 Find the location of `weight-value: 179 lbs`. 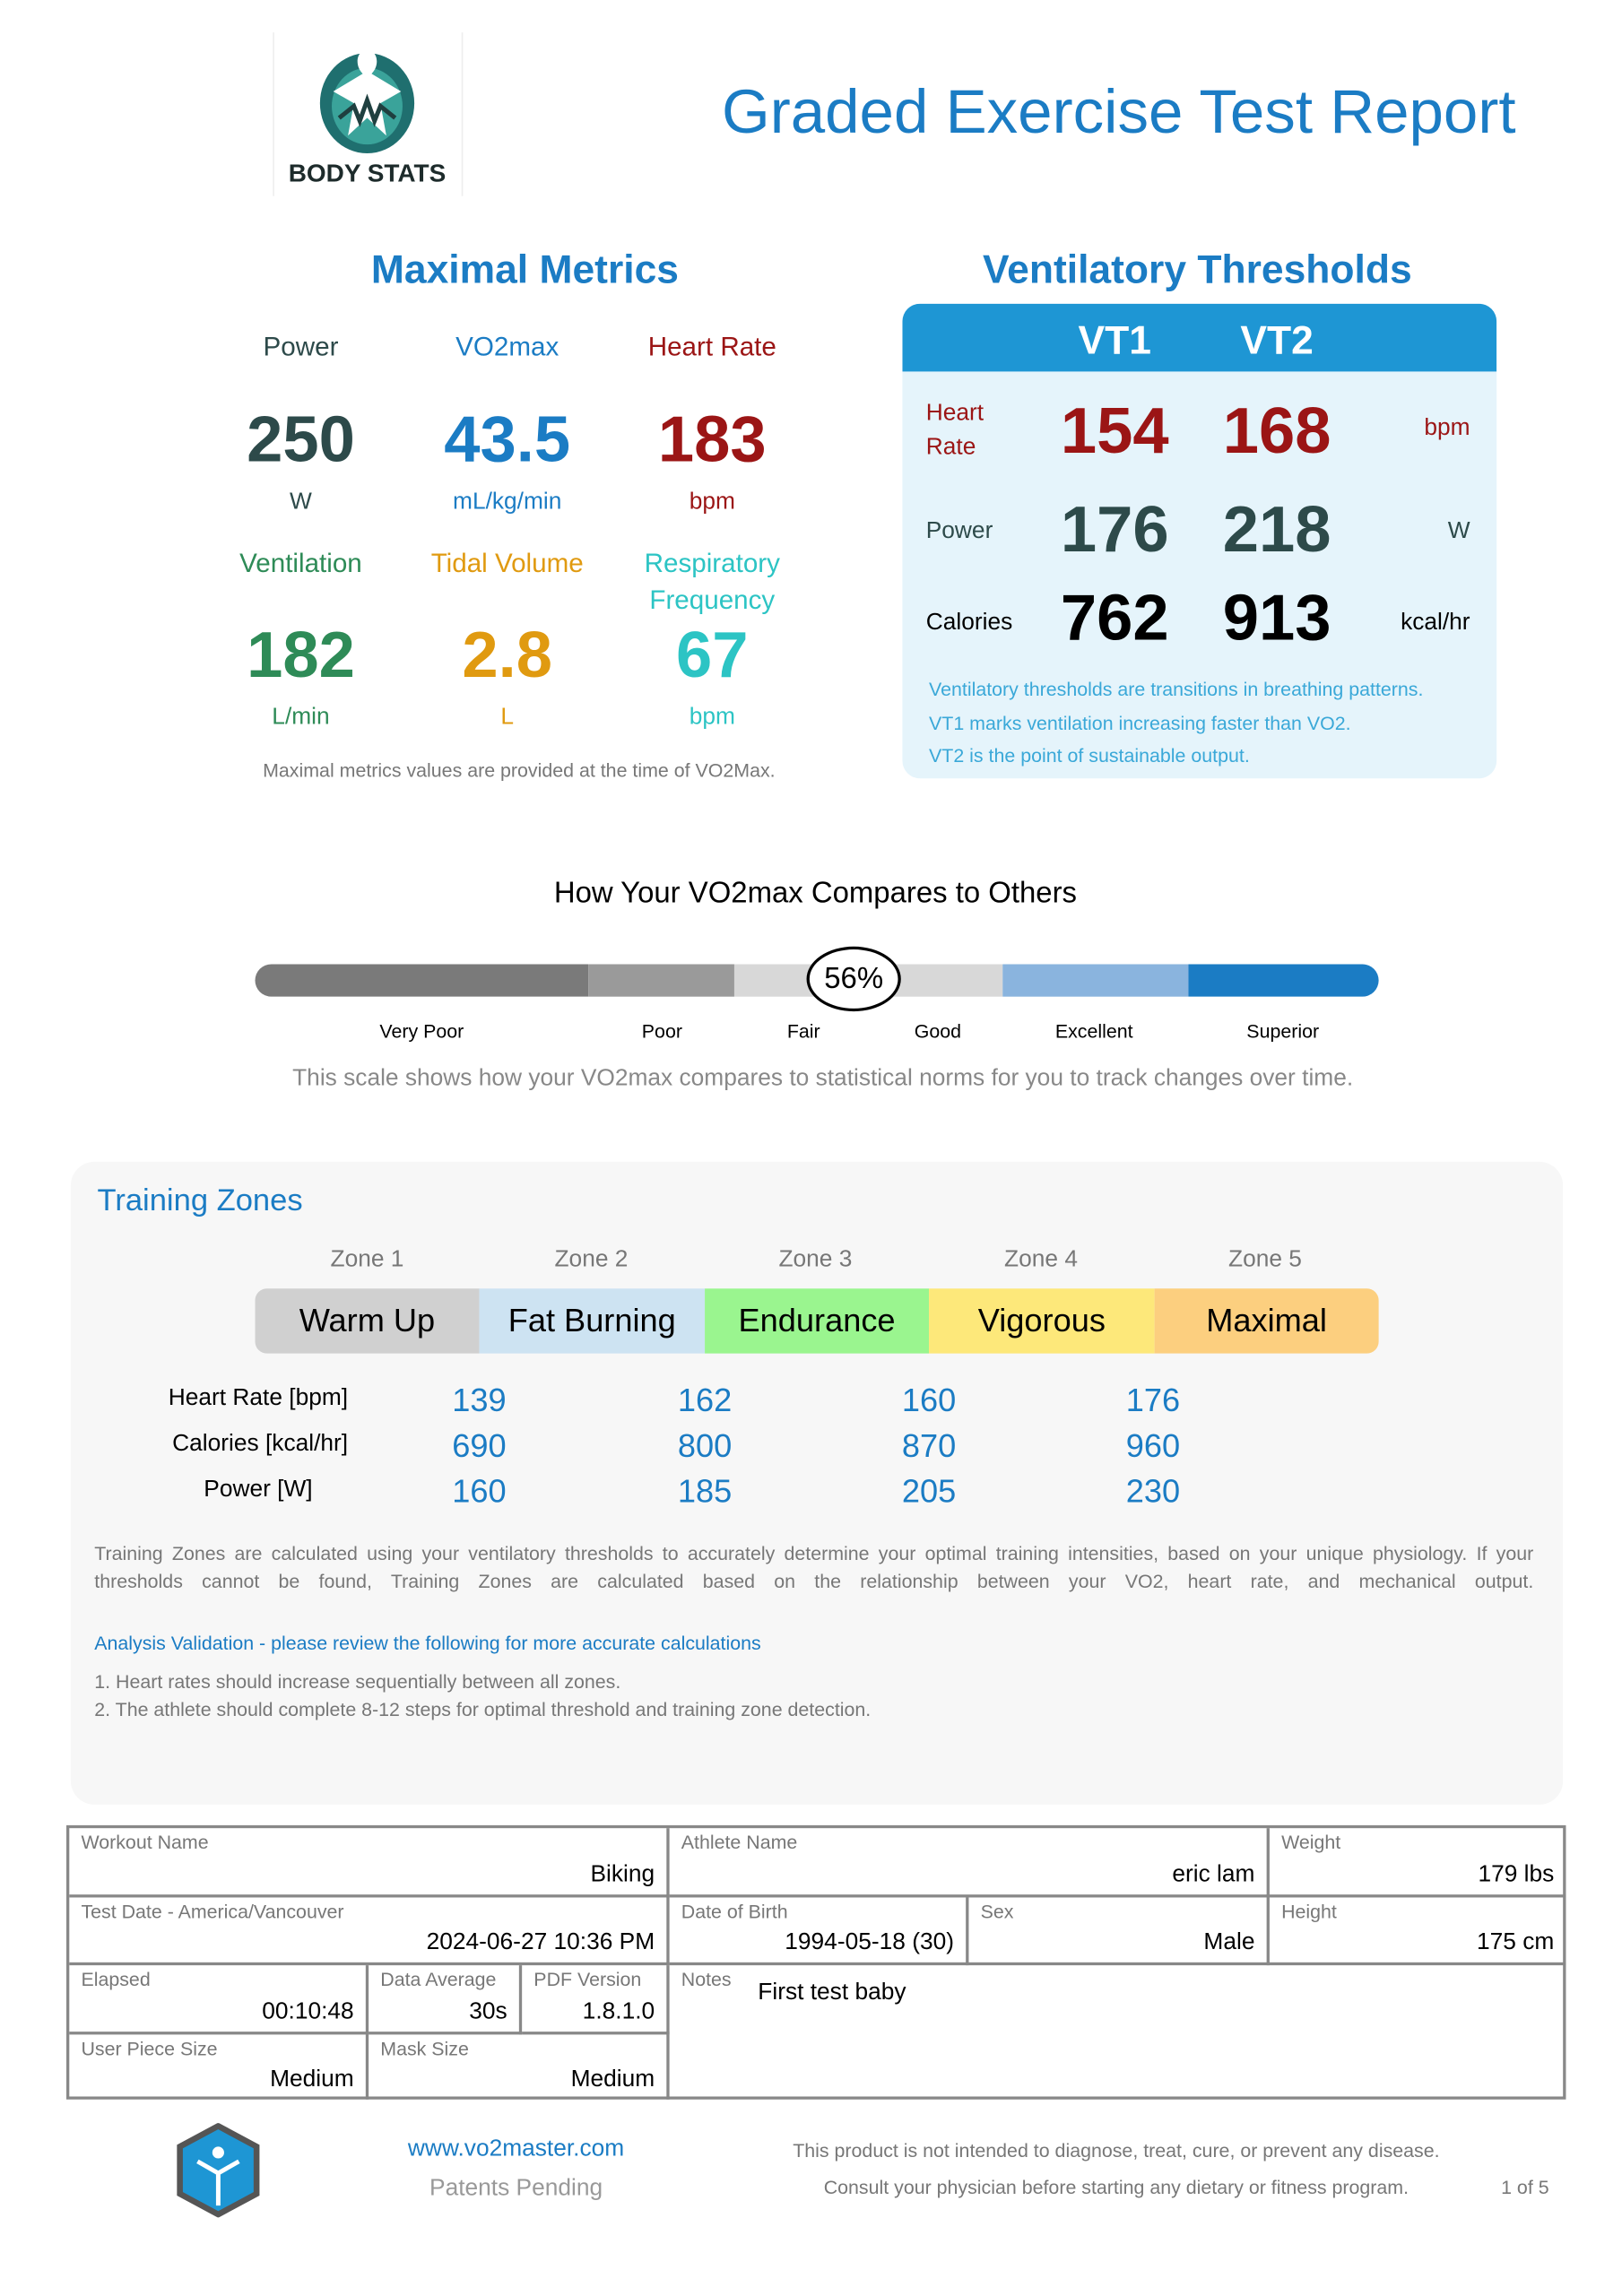

weight-value: 179 lbs is located at coordinates (1516, 1874).